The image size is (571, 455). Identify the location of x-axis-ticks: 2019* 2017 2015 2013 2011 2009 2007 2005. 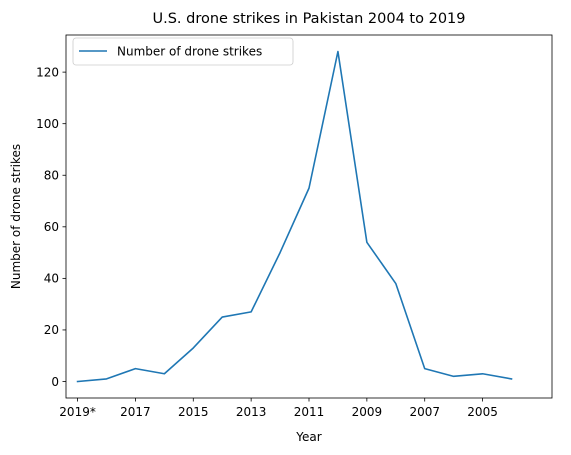
(278, 408).